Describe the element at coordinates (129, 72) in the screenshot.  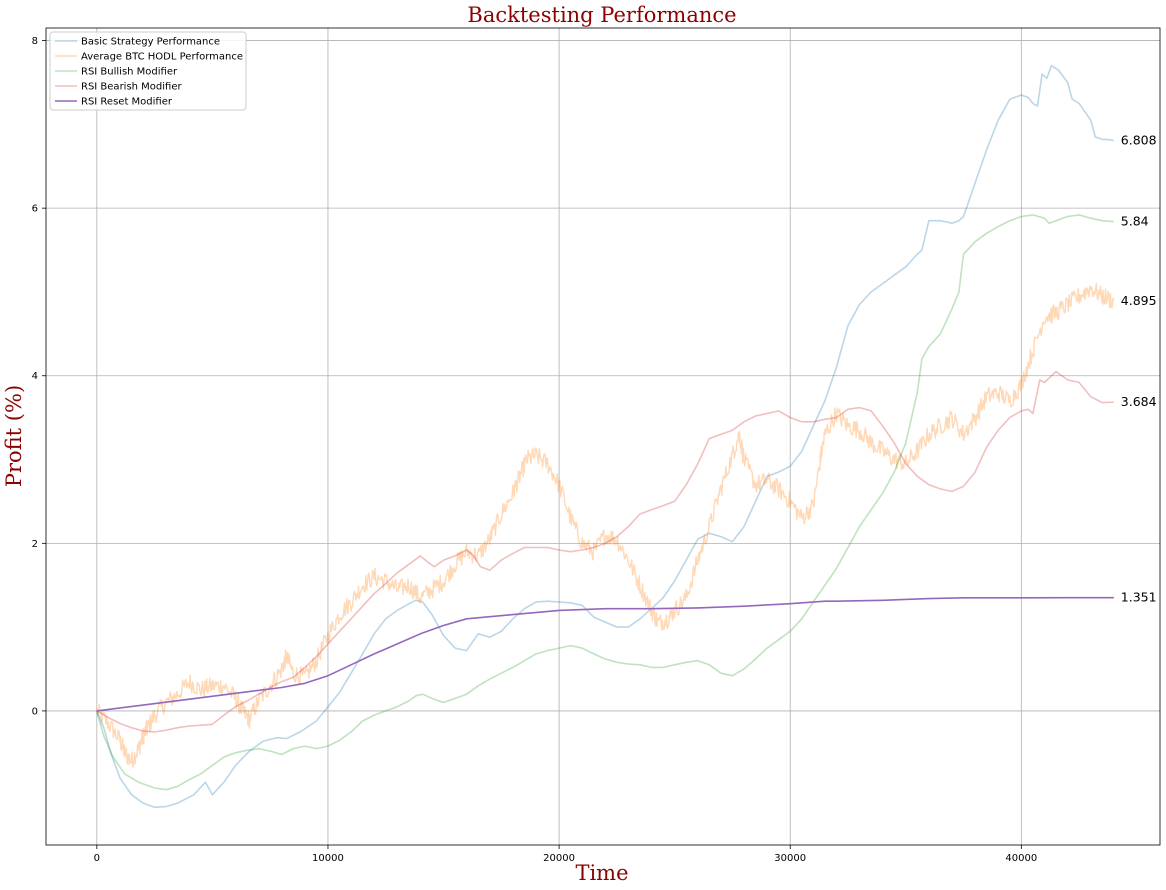
I see `legend-label: RSI Bullish Modifier` at that location.